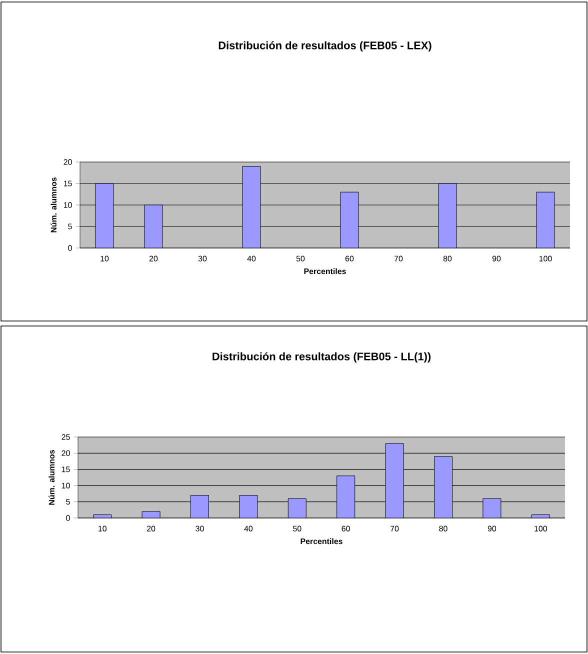 This screenshot has width=588, height=654. What do you see at coordinates (325, 46) in the screenshot?
I see `chart-title: Distribución de resultados (FEB05 - LEX)` at bounding box center [325, 46].